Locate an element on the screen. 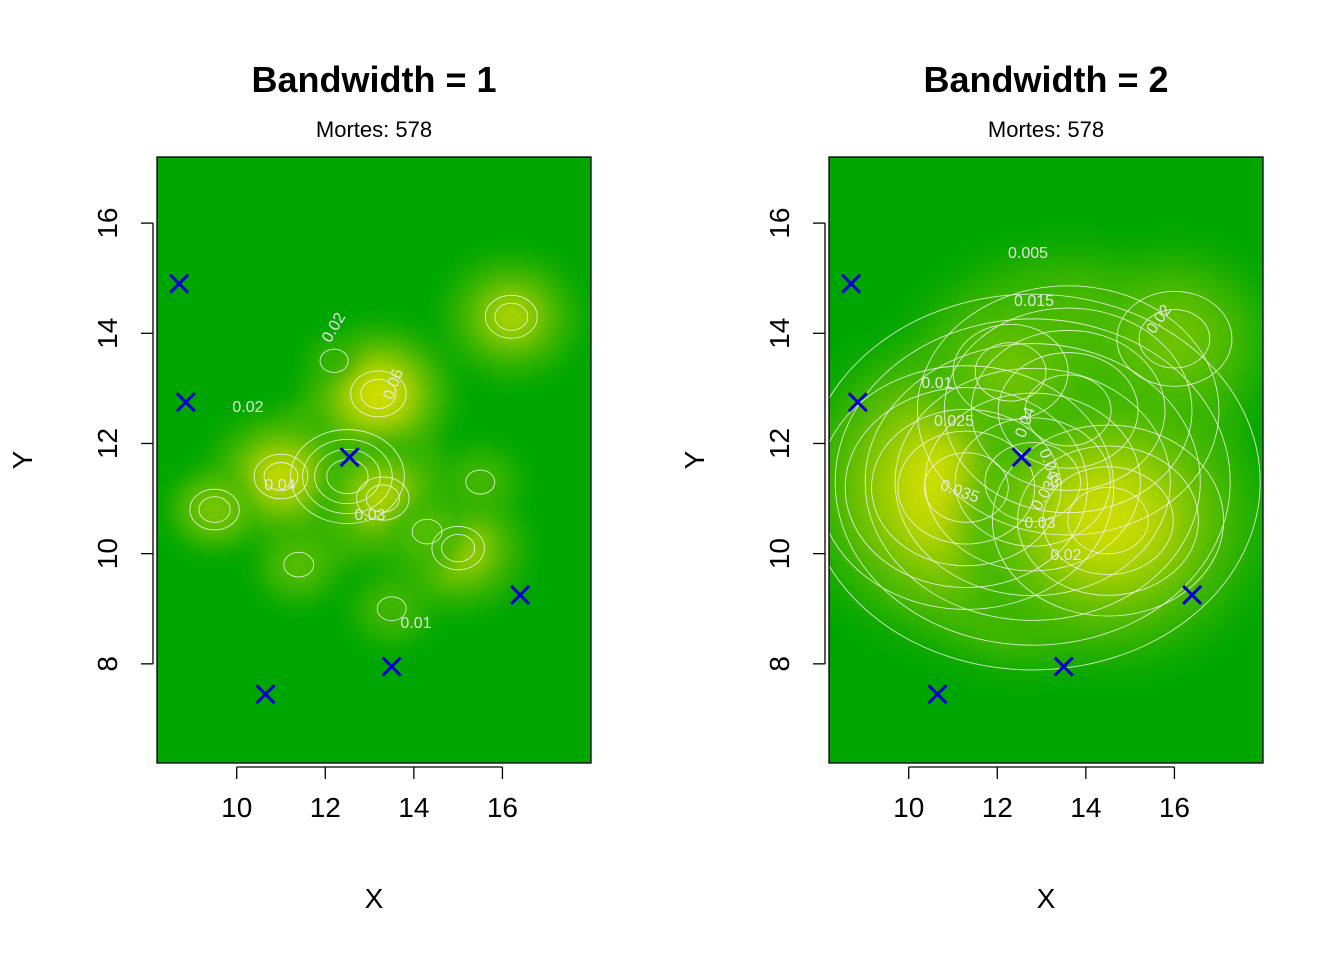 The width and height of the screenshot is (1344, 960). contour-label: 0.025 is located at coordinates (954, 421).